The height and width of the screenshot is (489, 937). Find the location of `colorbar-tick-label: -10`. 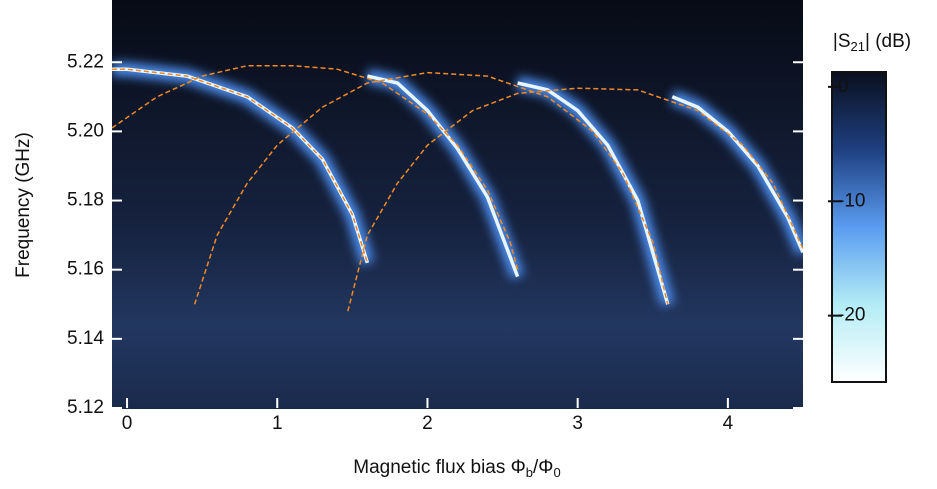

colorbar-tick-label: -10 is located at coordinates (851, 200).